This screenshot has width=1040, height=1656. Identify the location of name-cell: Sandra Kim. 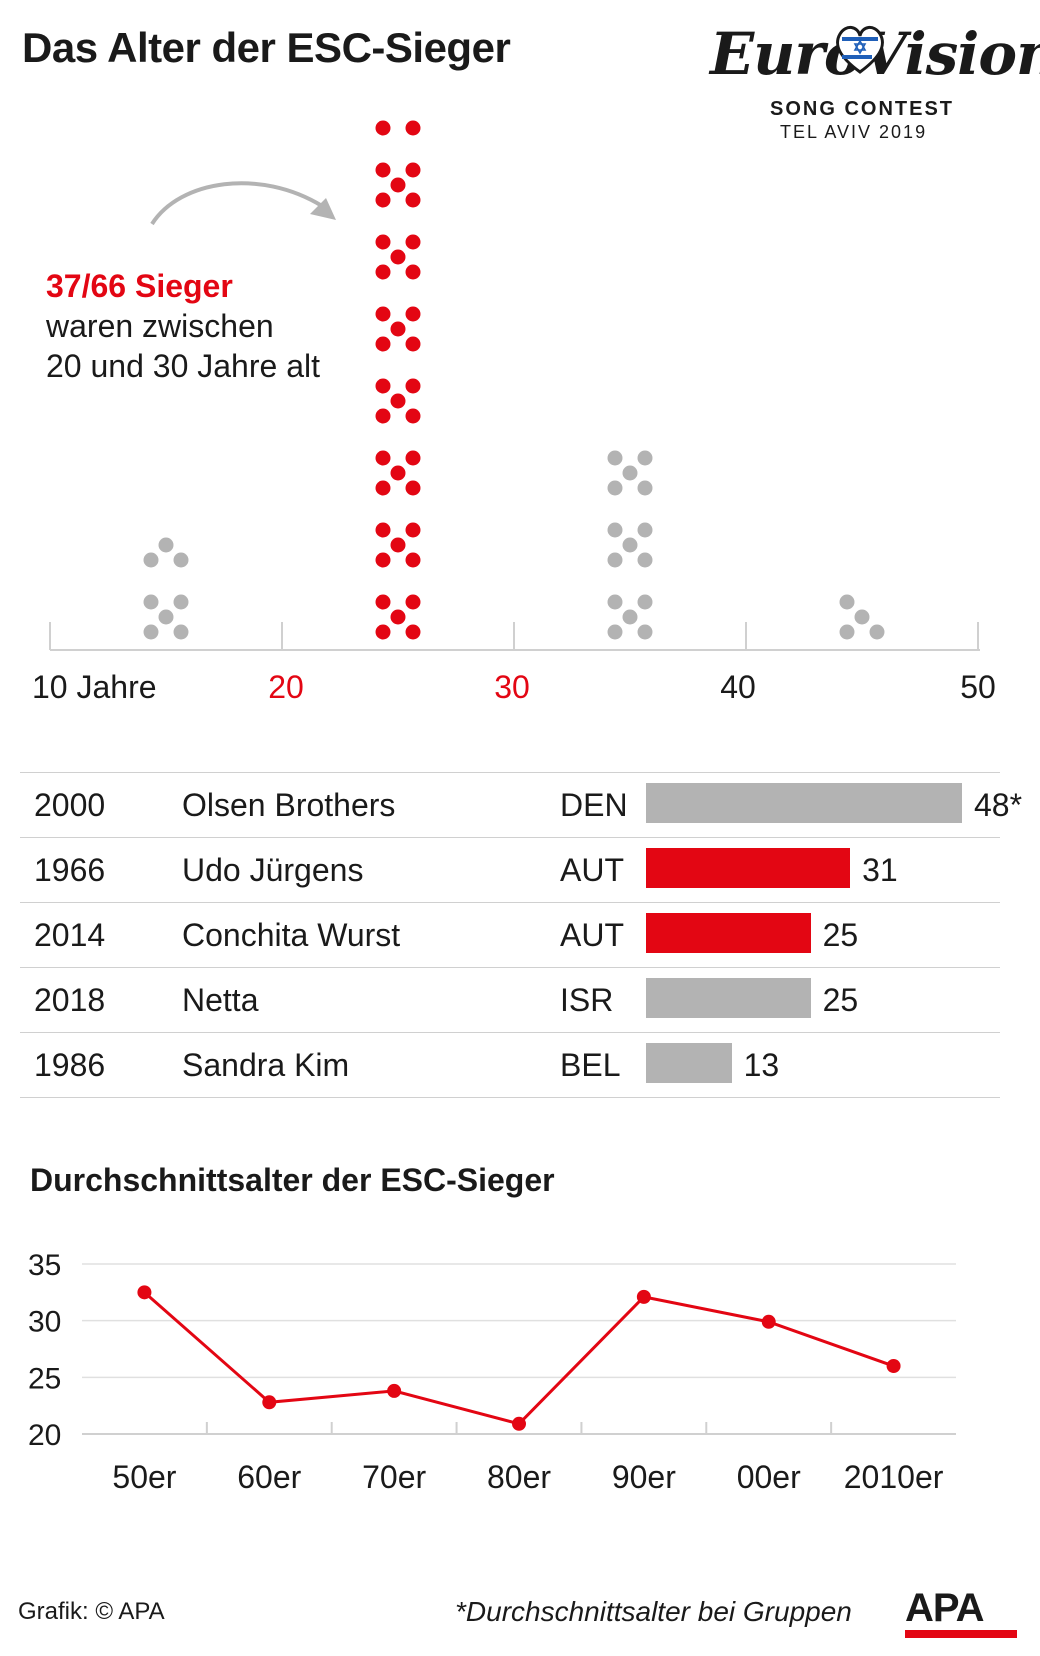
(266, 1065).